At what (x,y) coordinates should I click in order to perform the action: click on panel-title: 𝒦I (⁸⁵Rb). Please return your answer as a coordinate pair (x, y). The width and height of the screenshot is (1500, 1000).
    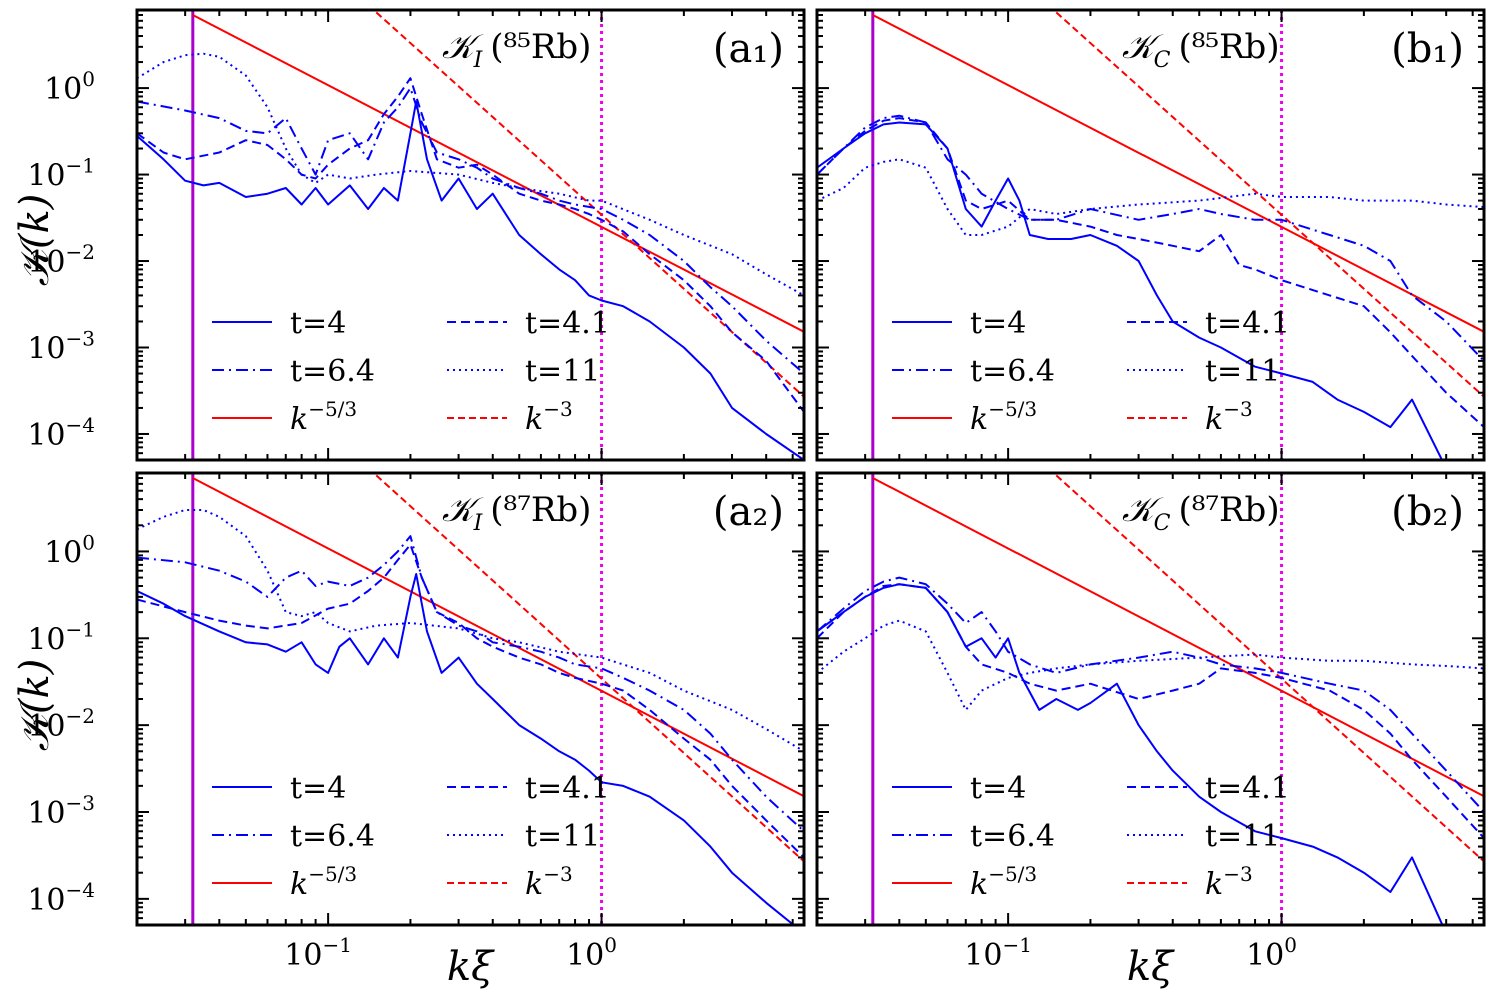
    Looking at the image, I should click on (516, 50).